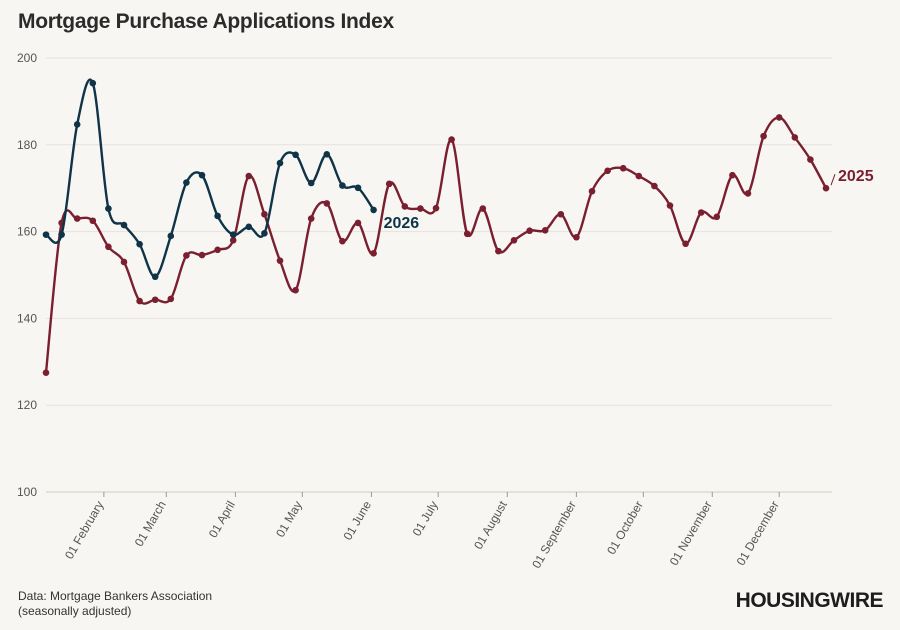  I want to click on x-tick-label: 01 May, so click(289, 519).